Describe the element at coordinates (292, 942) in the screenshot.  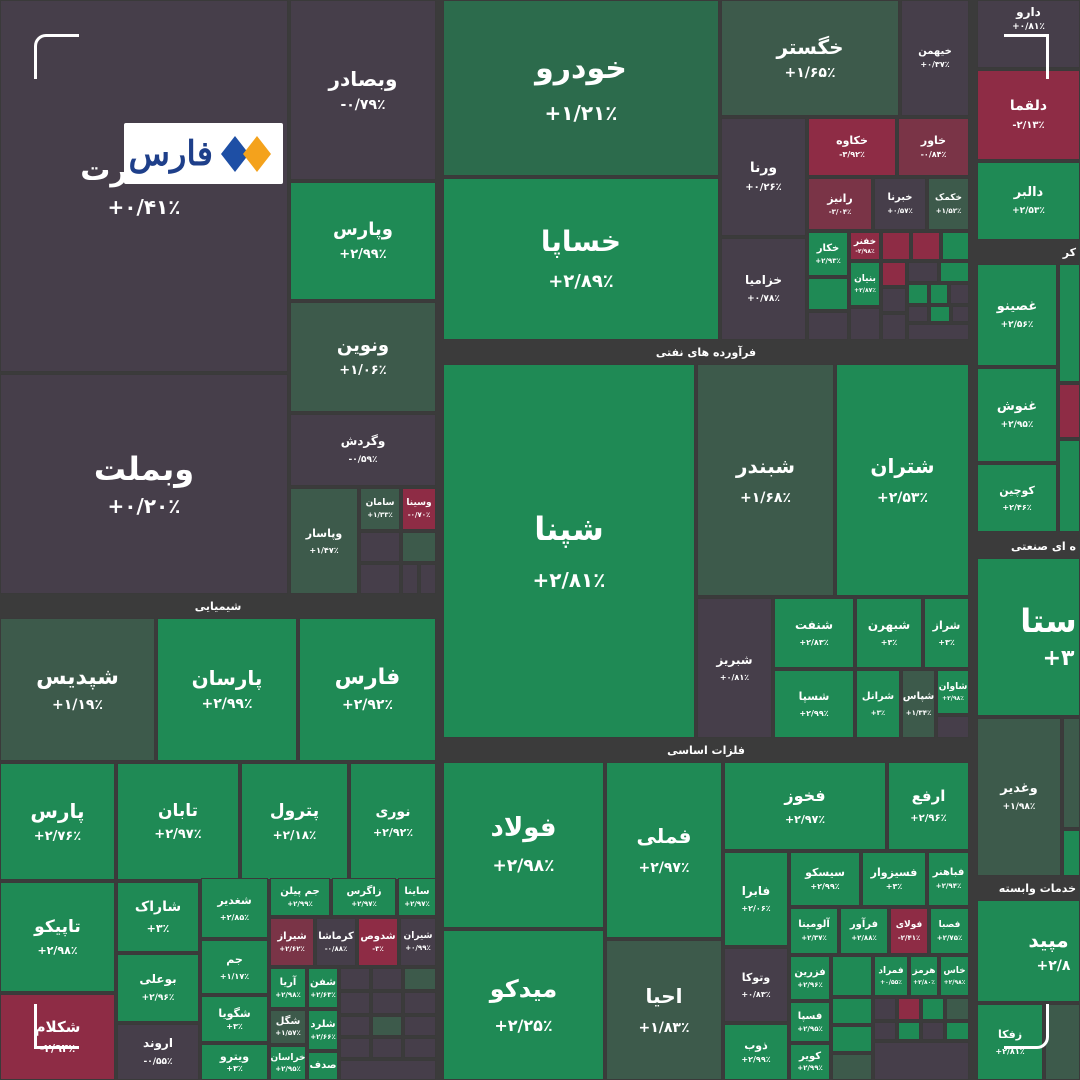
I see `tile-shiraz: شیراز +۲/۶۲٪` at that location.